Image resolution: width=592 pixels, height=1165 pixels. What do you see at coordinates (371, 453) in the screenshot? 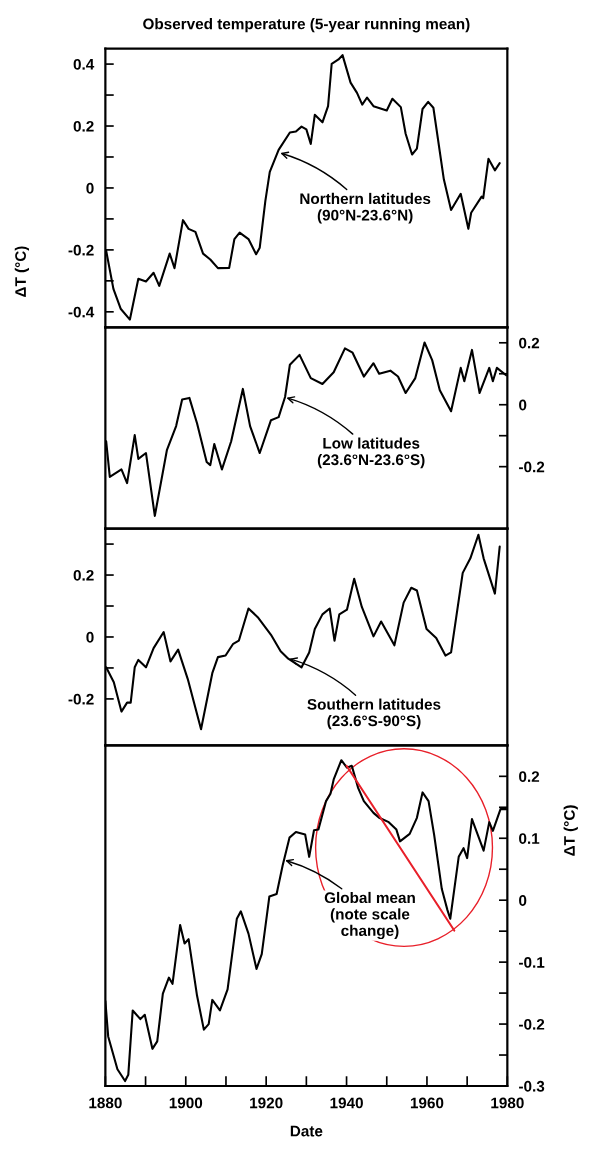
I see `annotation: Low latitudes (23.6°N-23.6°S)` at bounding box center [371, 453].